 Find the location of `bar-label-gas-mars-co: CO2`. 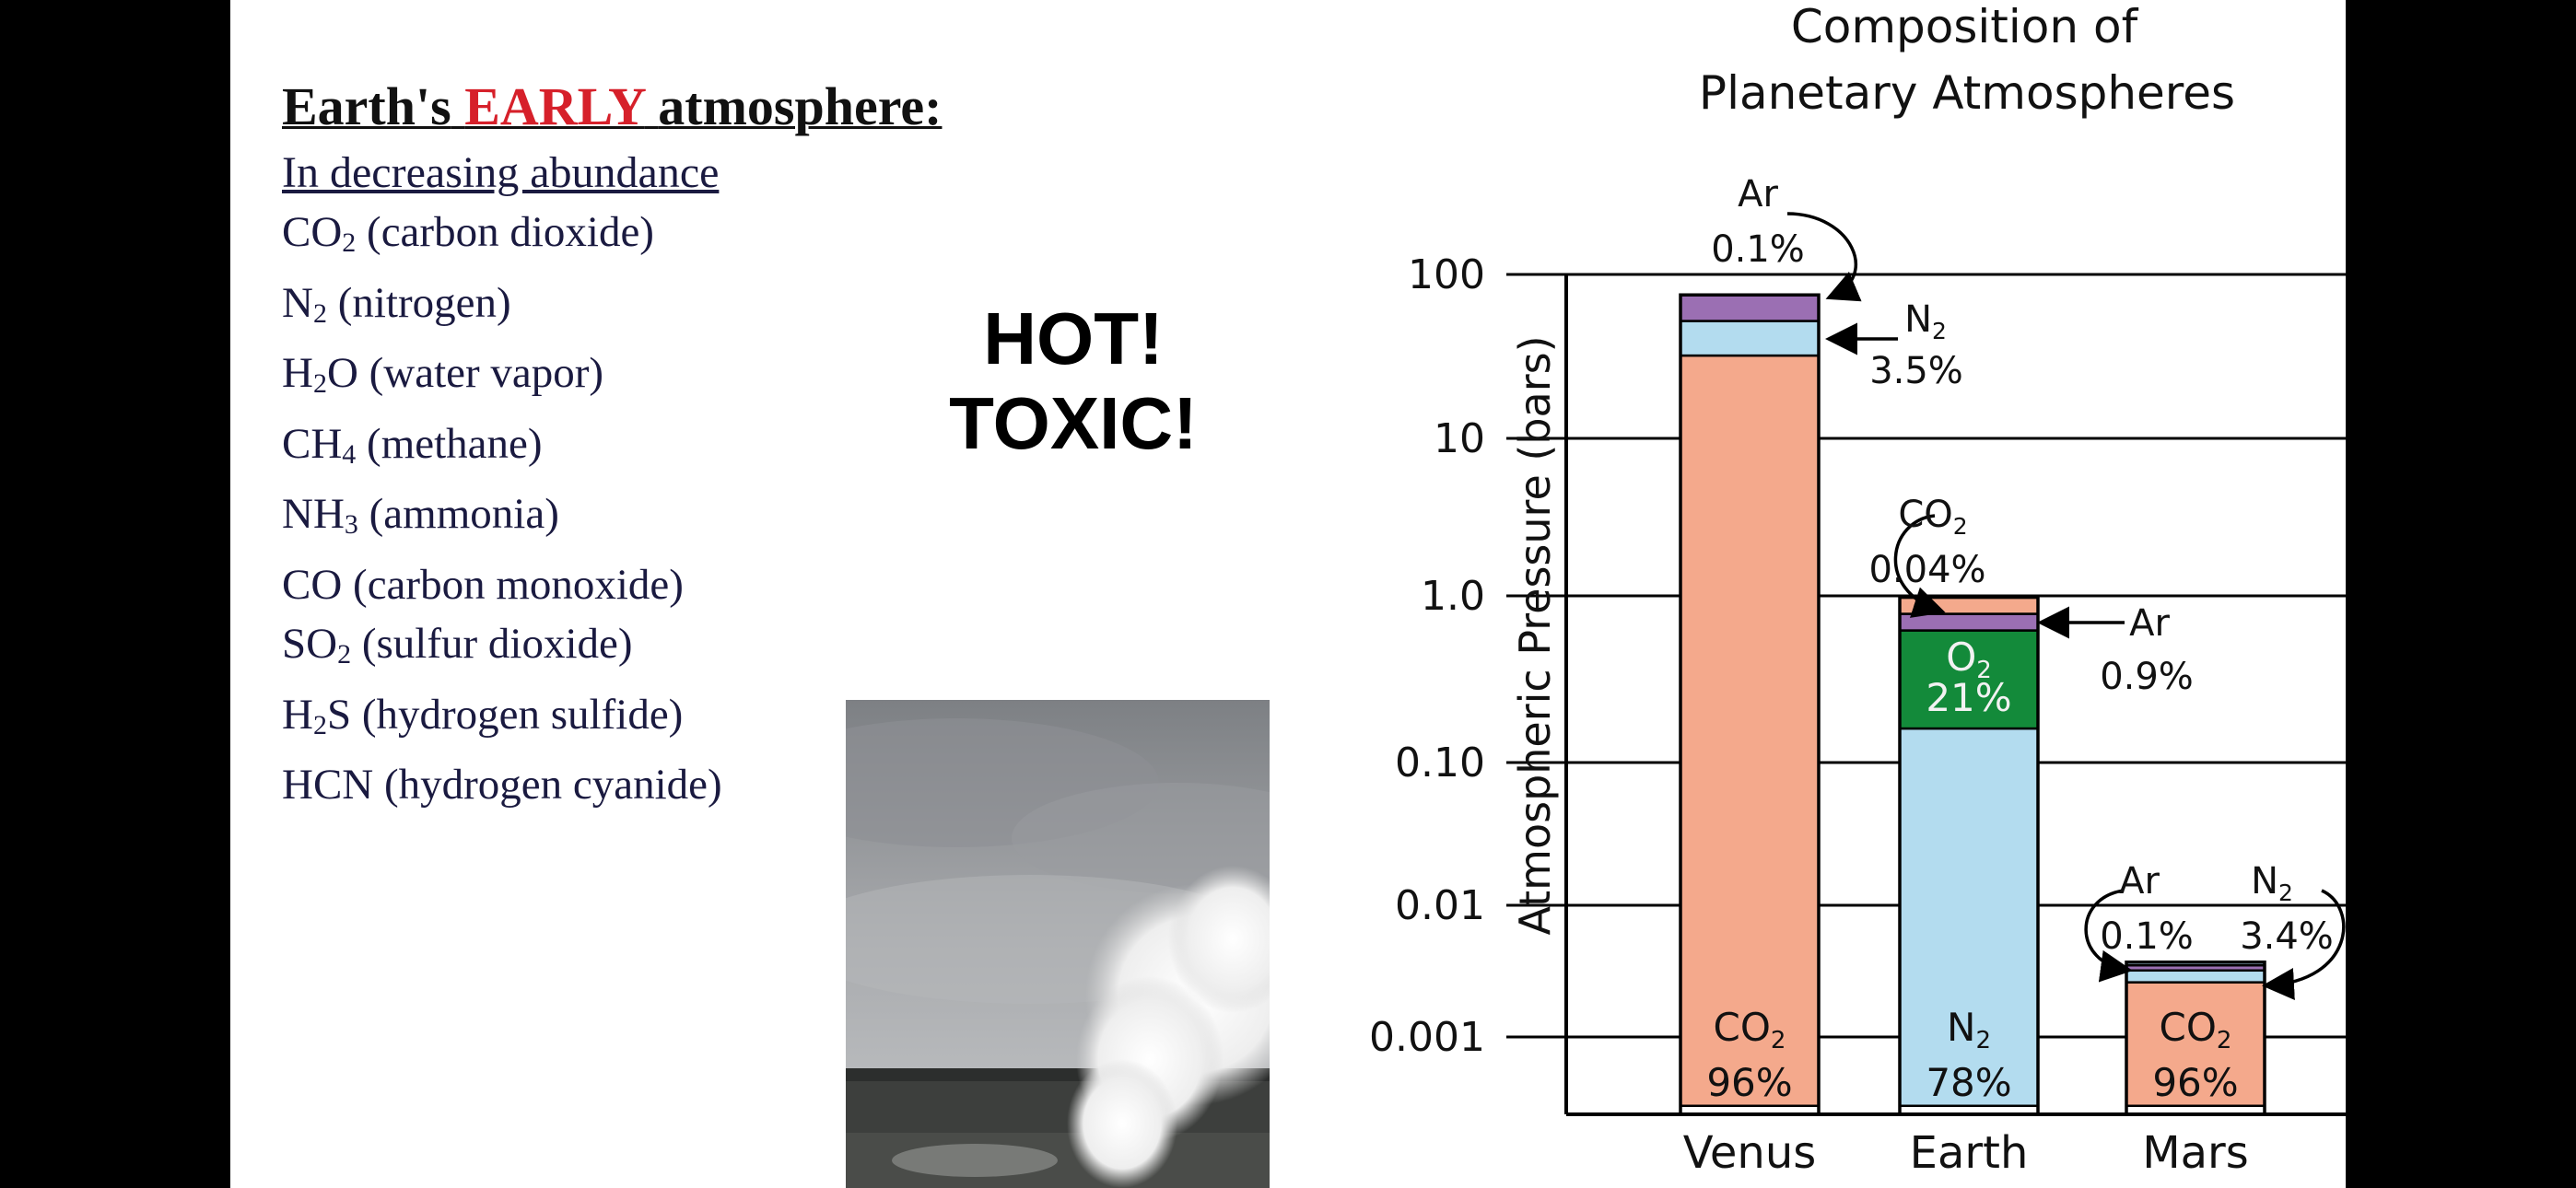

bar-label-gas-mars-co: CO2 is located at coordinates (2196, 1029).